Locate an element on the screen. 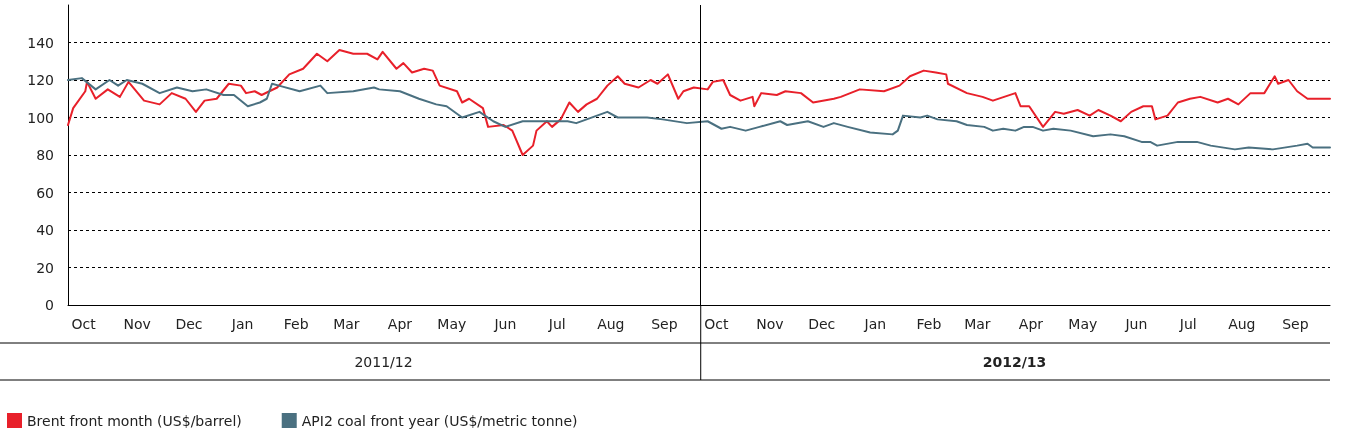 The height and width of the screenshot is (439, 1346). y-tick-label: 80 is located at coordinates (45, 155).